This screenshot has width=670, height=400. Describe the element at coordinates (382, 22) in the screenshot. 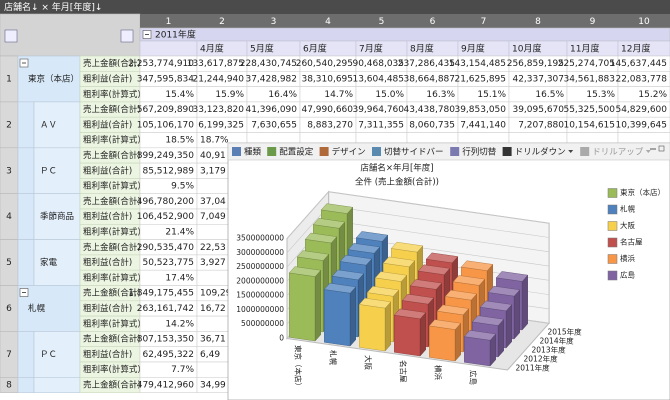

I see `column-number: 5` at that location.